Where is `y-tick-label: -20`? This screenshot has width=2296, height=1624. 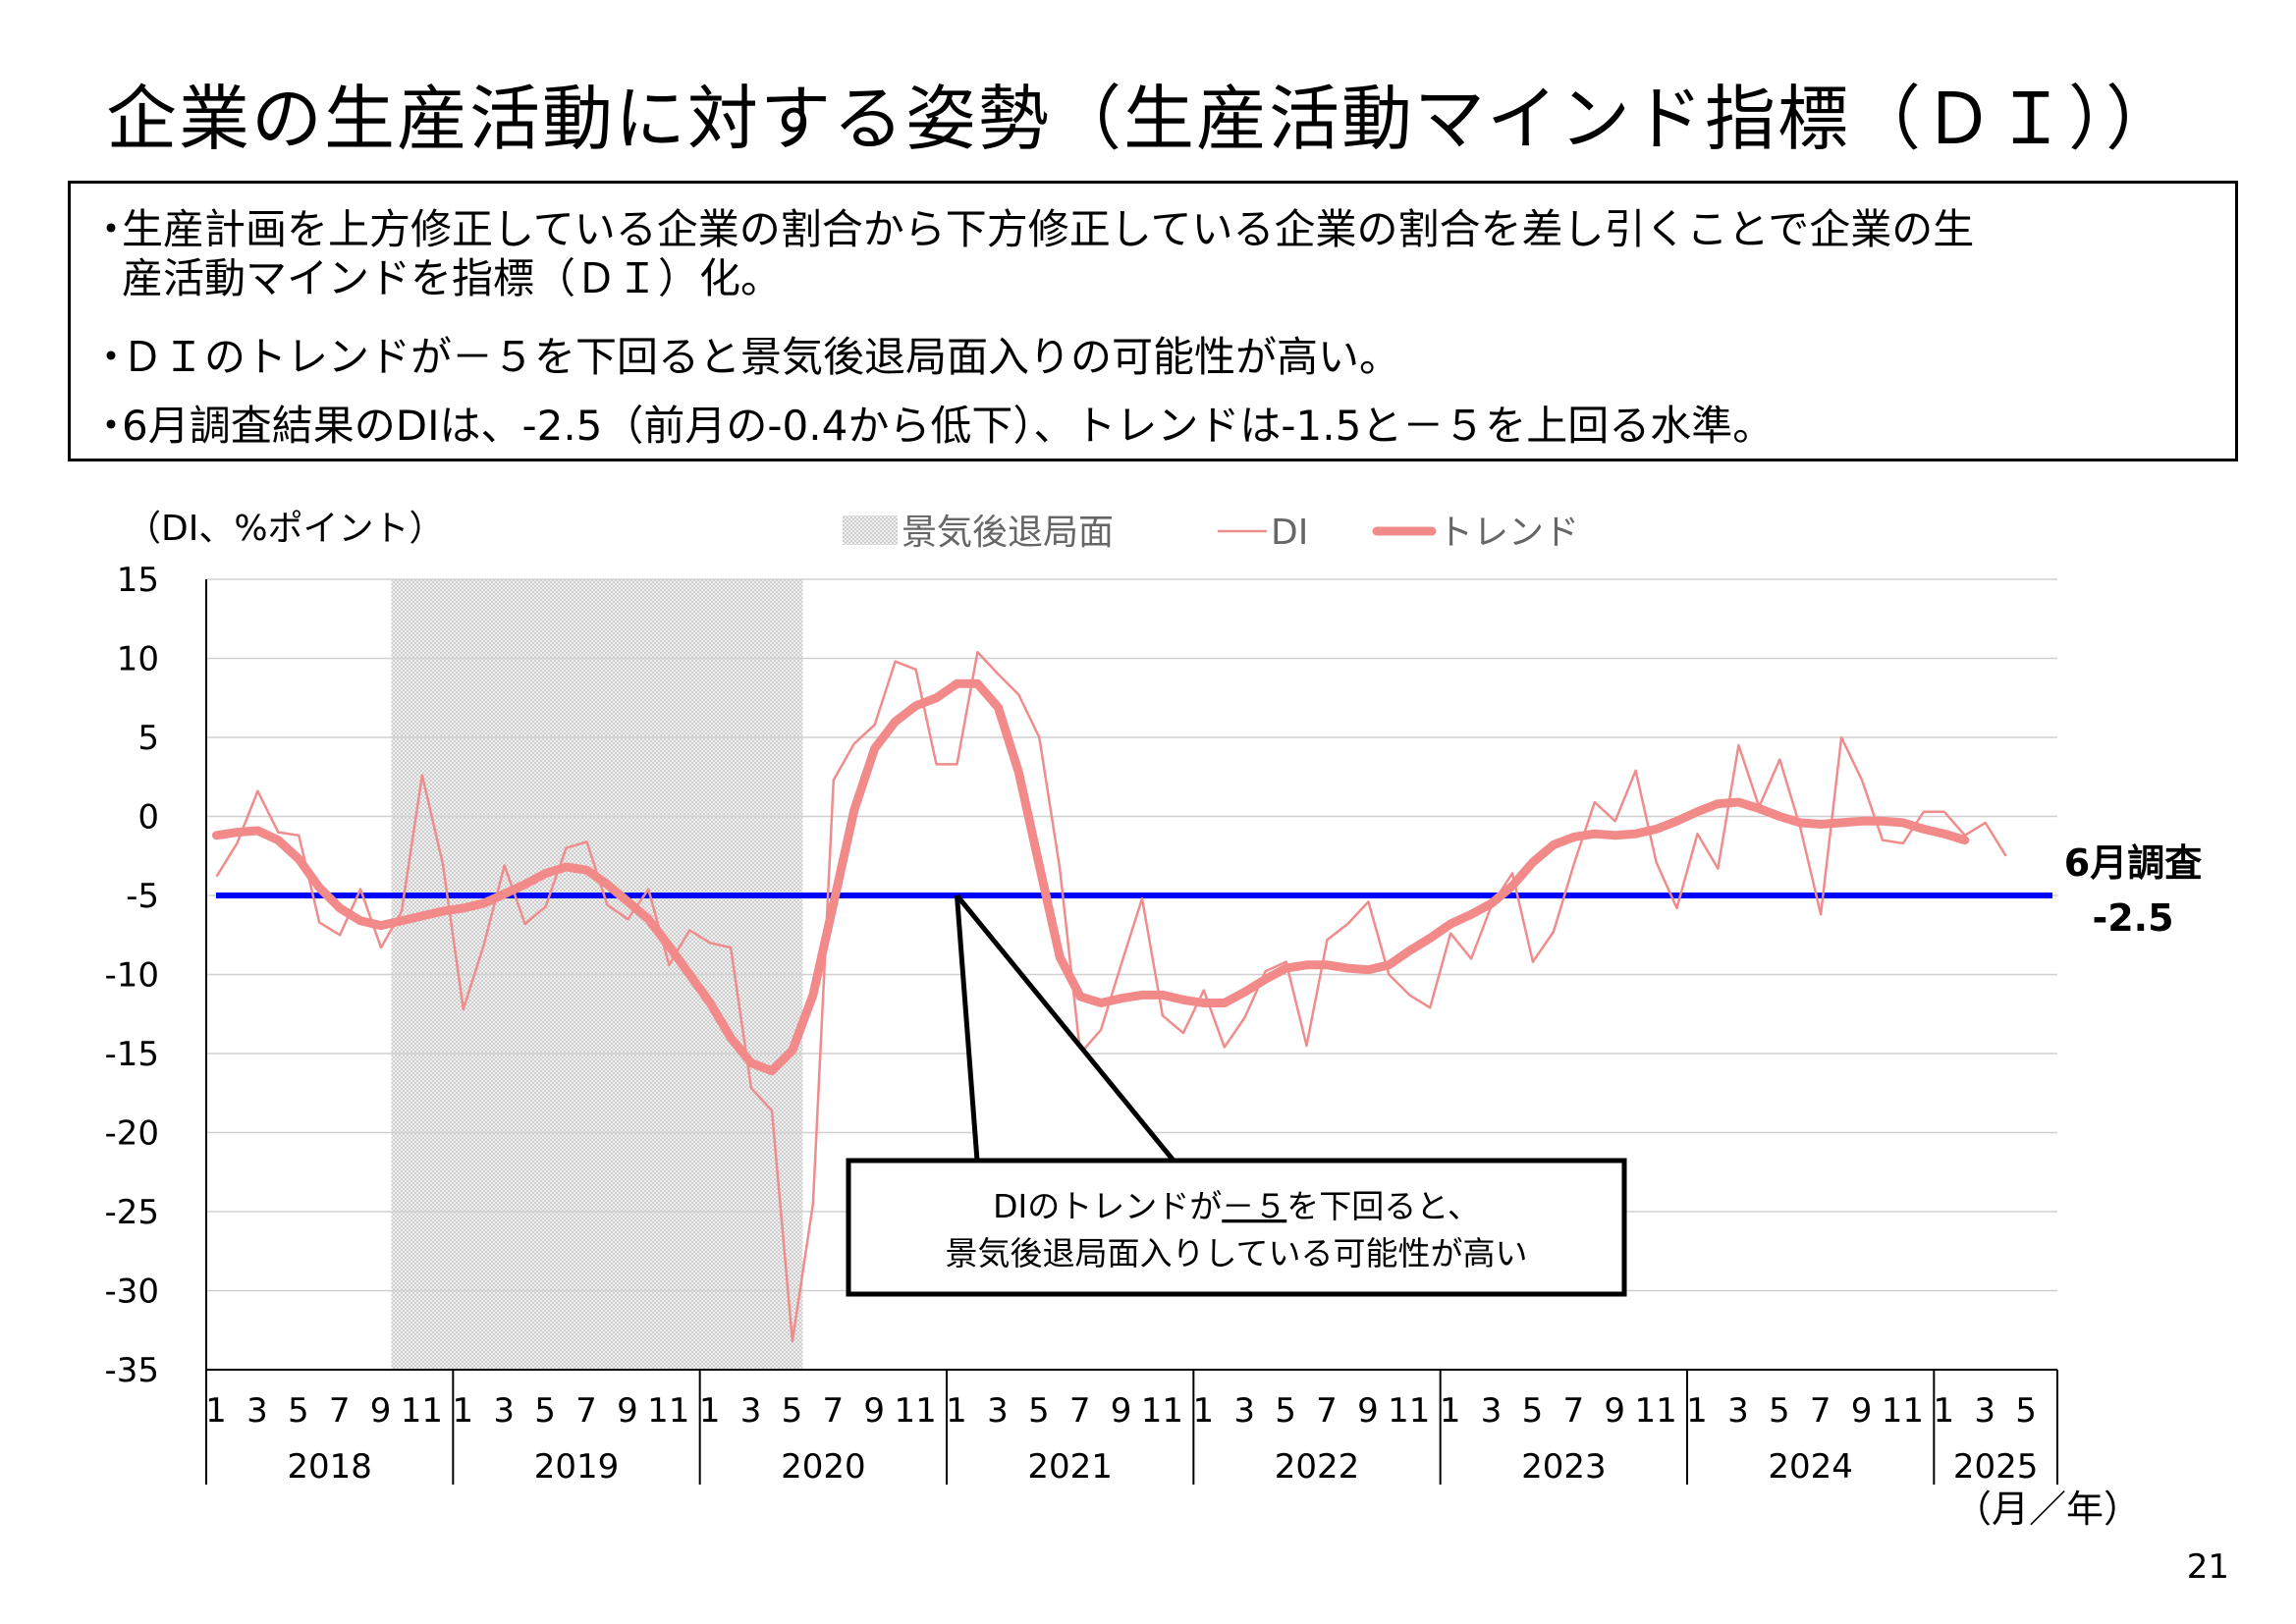 y-tick-label: -20 is located at coordinates (131, 1134).